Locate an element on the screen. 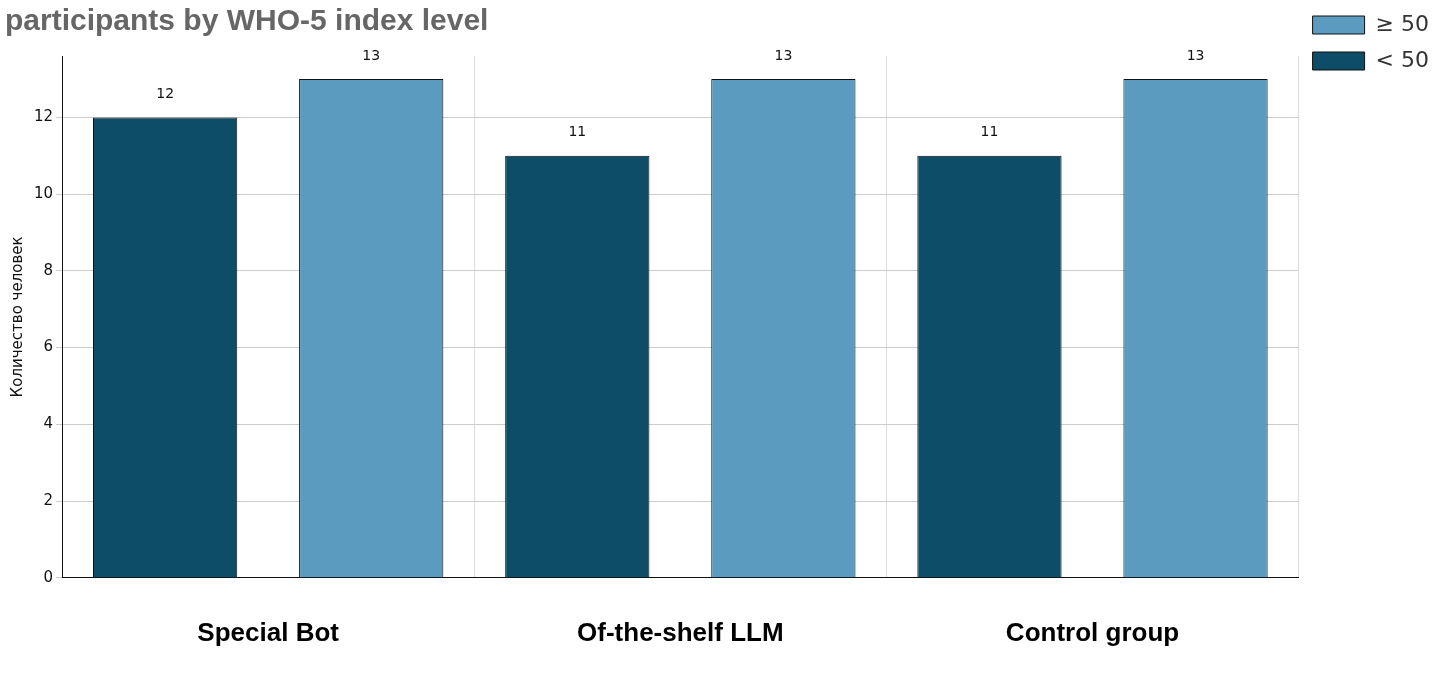 The width and height of the screenshot is (1449, 694). y-tick-label: 12 is located at coordinates (43, 116).